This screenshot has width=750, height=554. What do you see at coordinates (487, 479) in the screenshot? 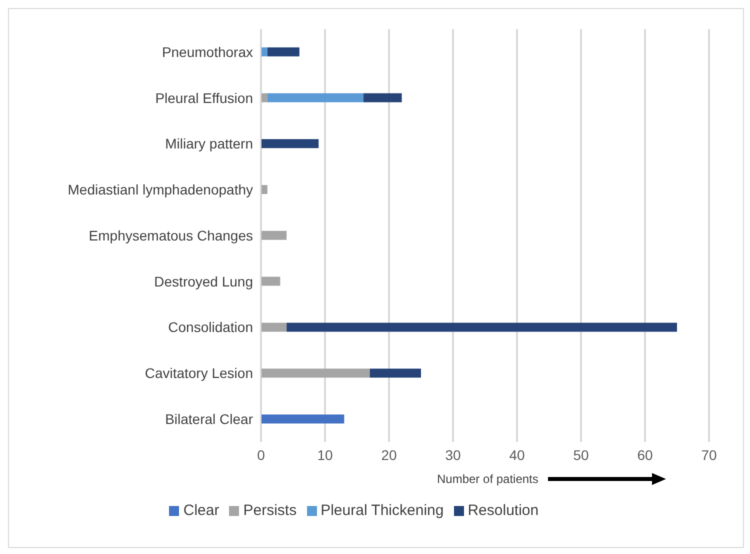
I see `x-axis-title: Number of patients` at bounding box center [487, 479].